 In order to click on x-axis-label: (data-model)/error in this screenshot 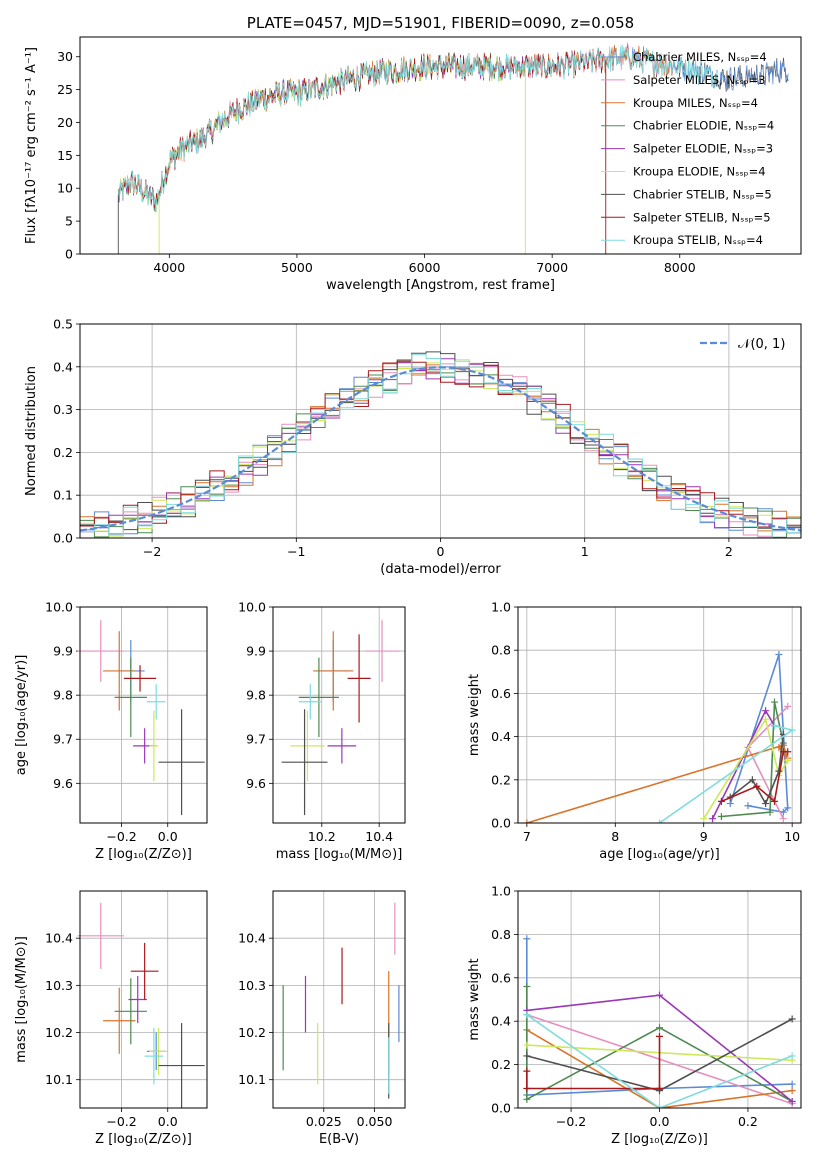, I will do `click(440, 569)`.